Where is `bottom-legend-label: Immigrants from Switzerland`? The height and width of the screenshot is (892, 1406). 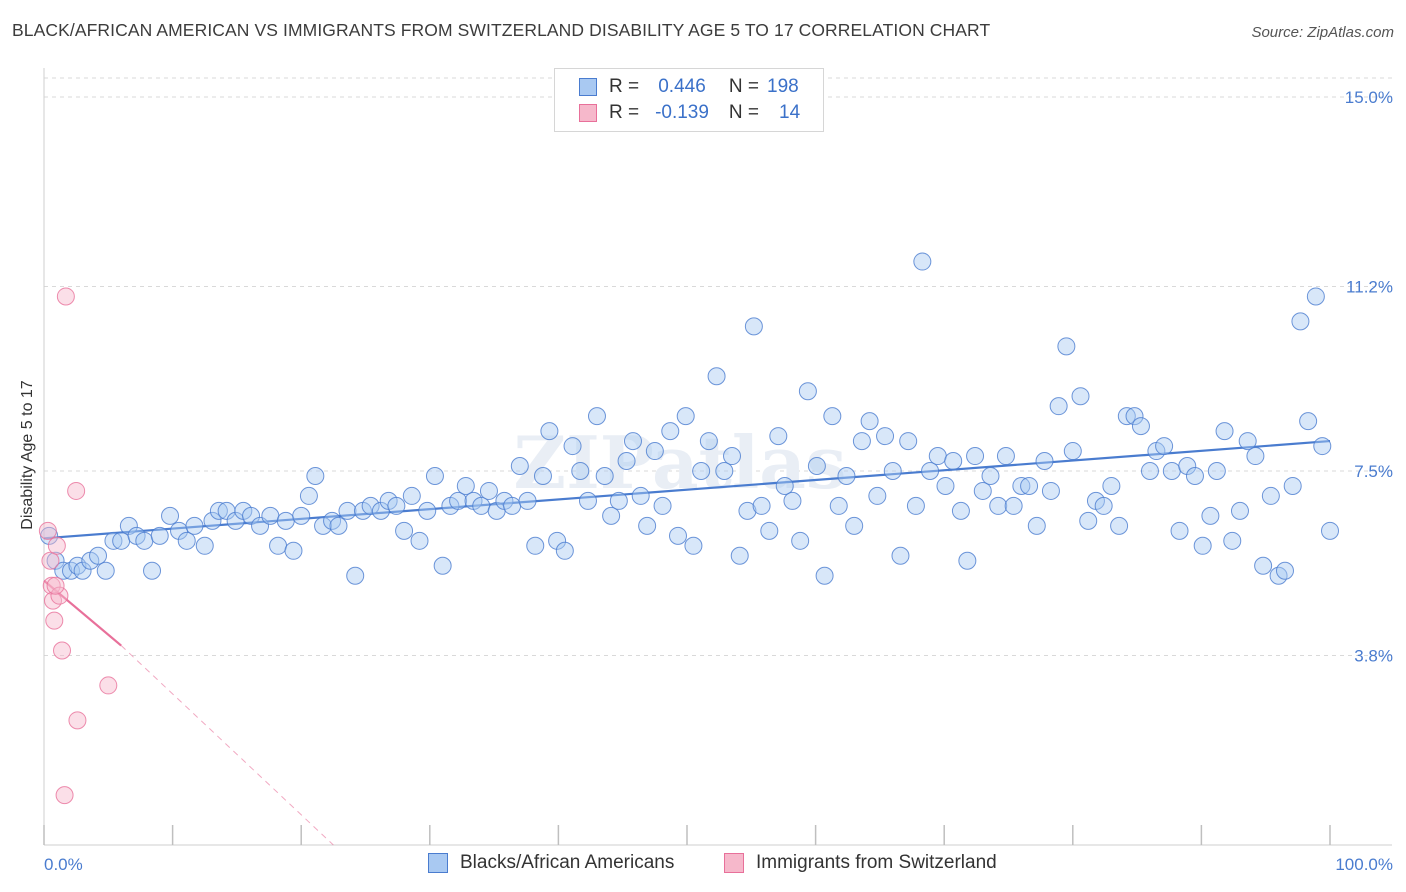 bottom-legend-label: Immigrants from Switzerland is located at coordinates (876, 862).